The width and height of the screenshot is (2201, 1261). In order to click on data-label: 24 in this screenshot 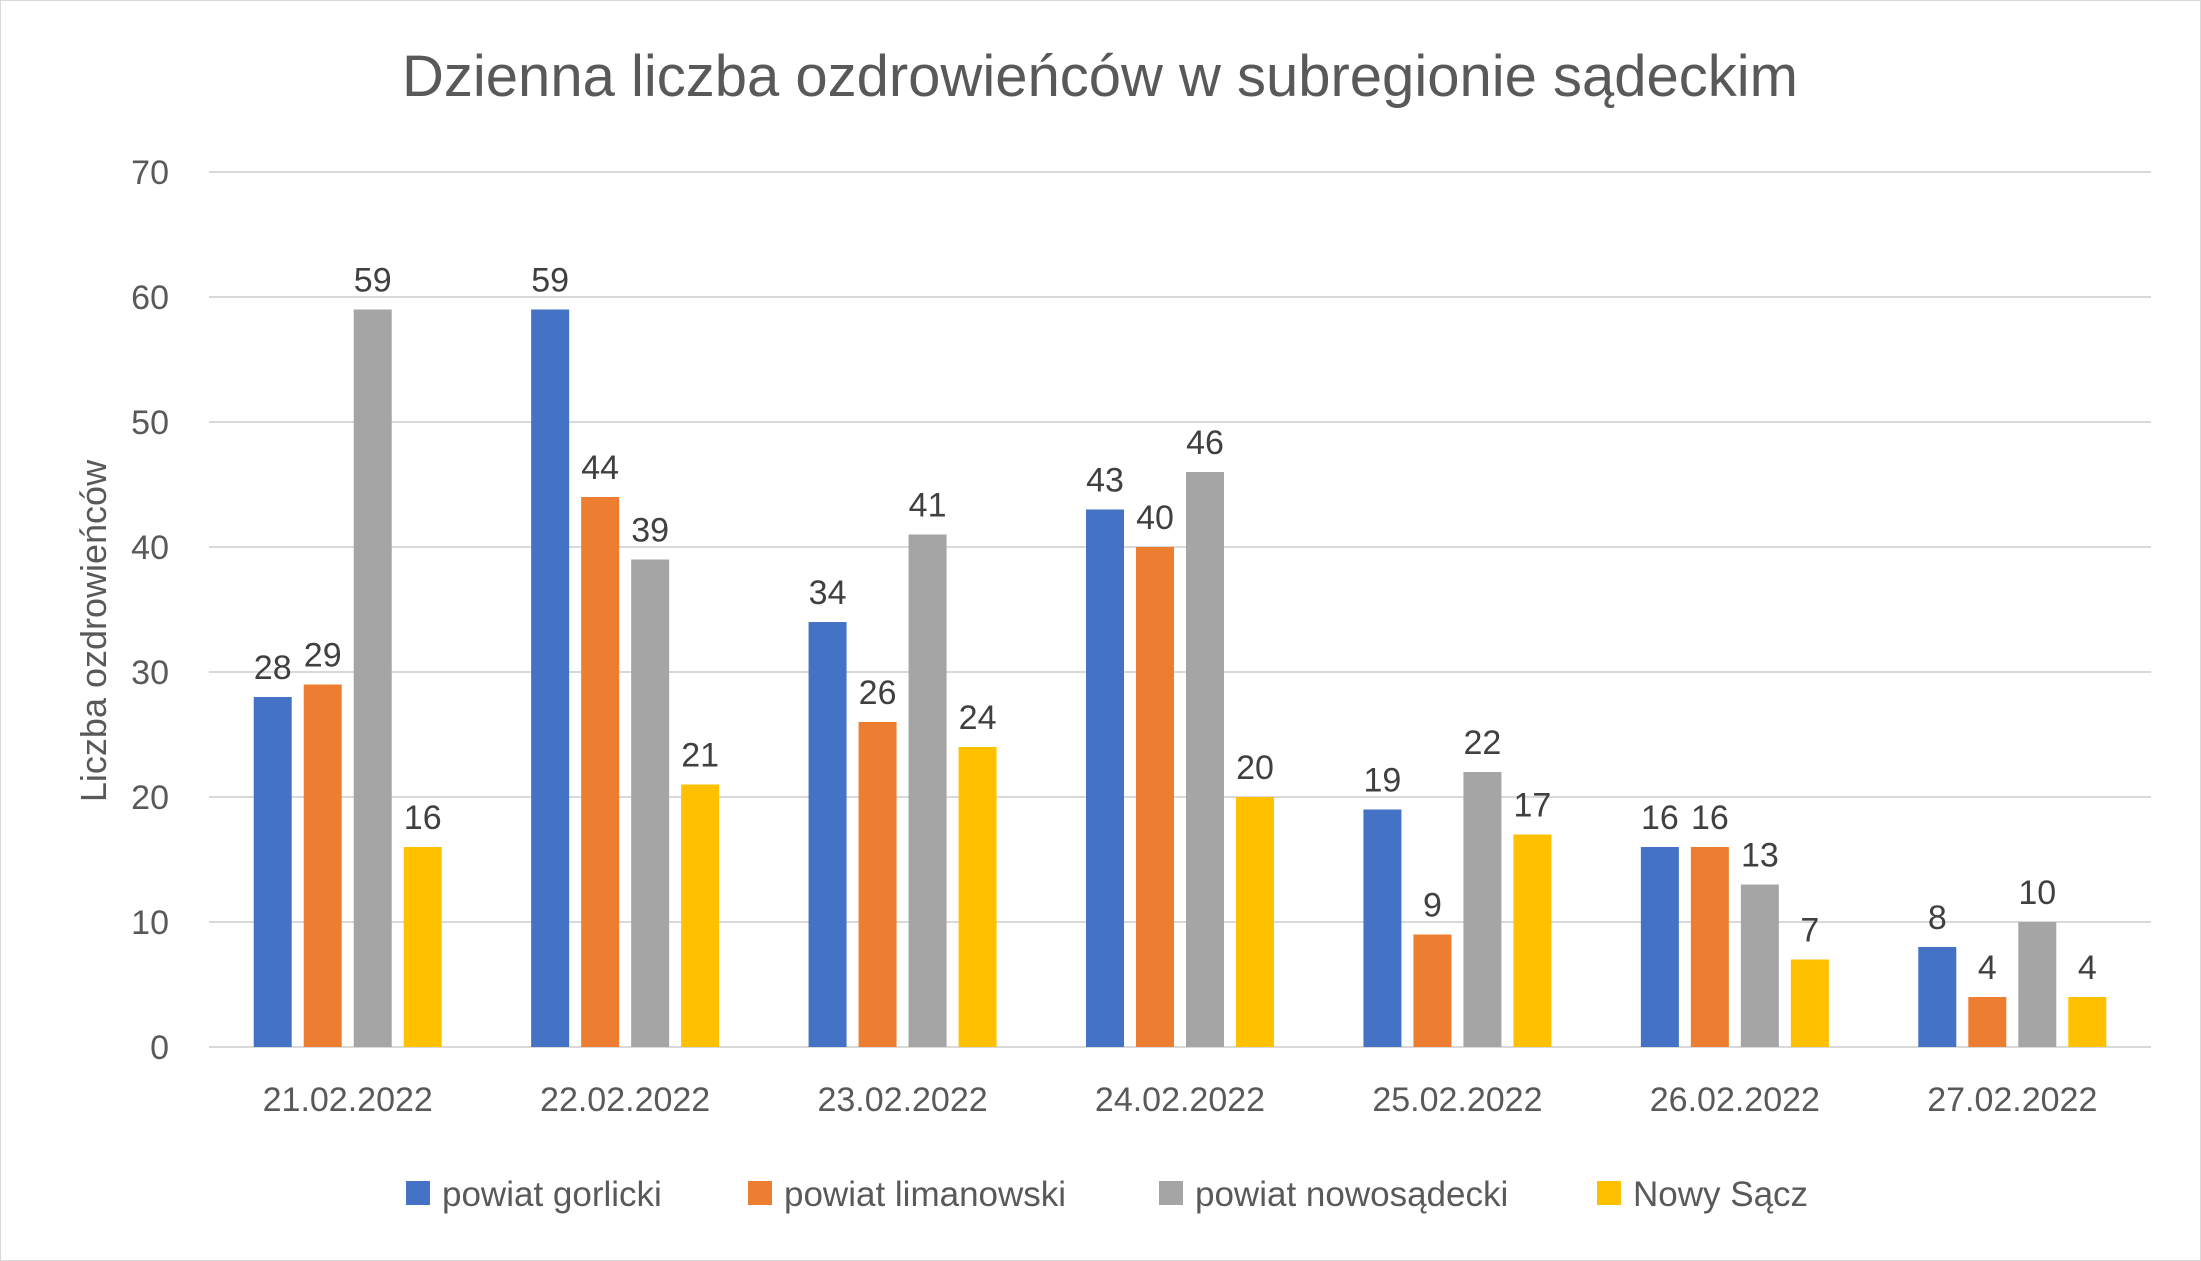, I will do `click(978, 718)`.